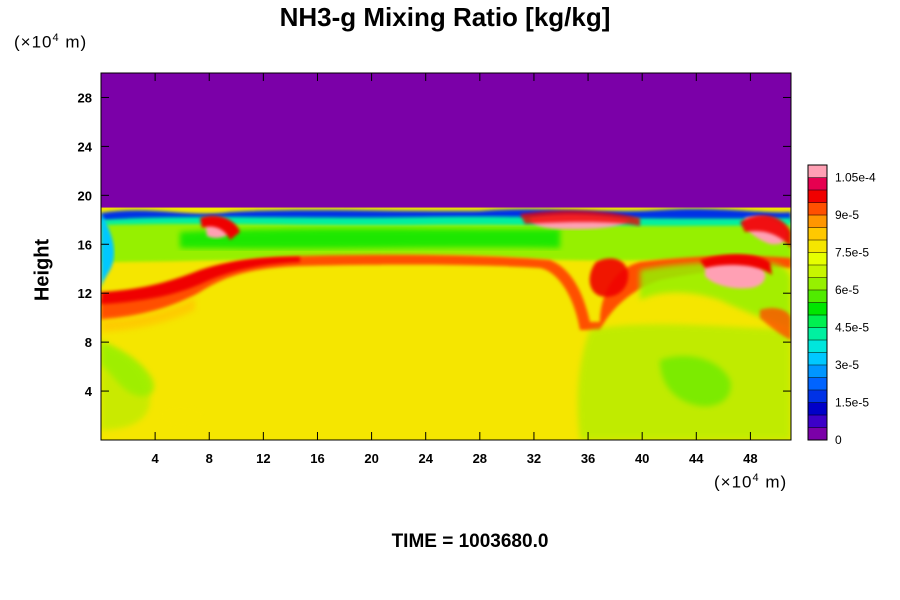 Image resolution: width=900 pixels, height=600 pixels. Describe the element at coordinates (696, 458) in the screenshot. I see `x-tick-label-10: 44` at that location.